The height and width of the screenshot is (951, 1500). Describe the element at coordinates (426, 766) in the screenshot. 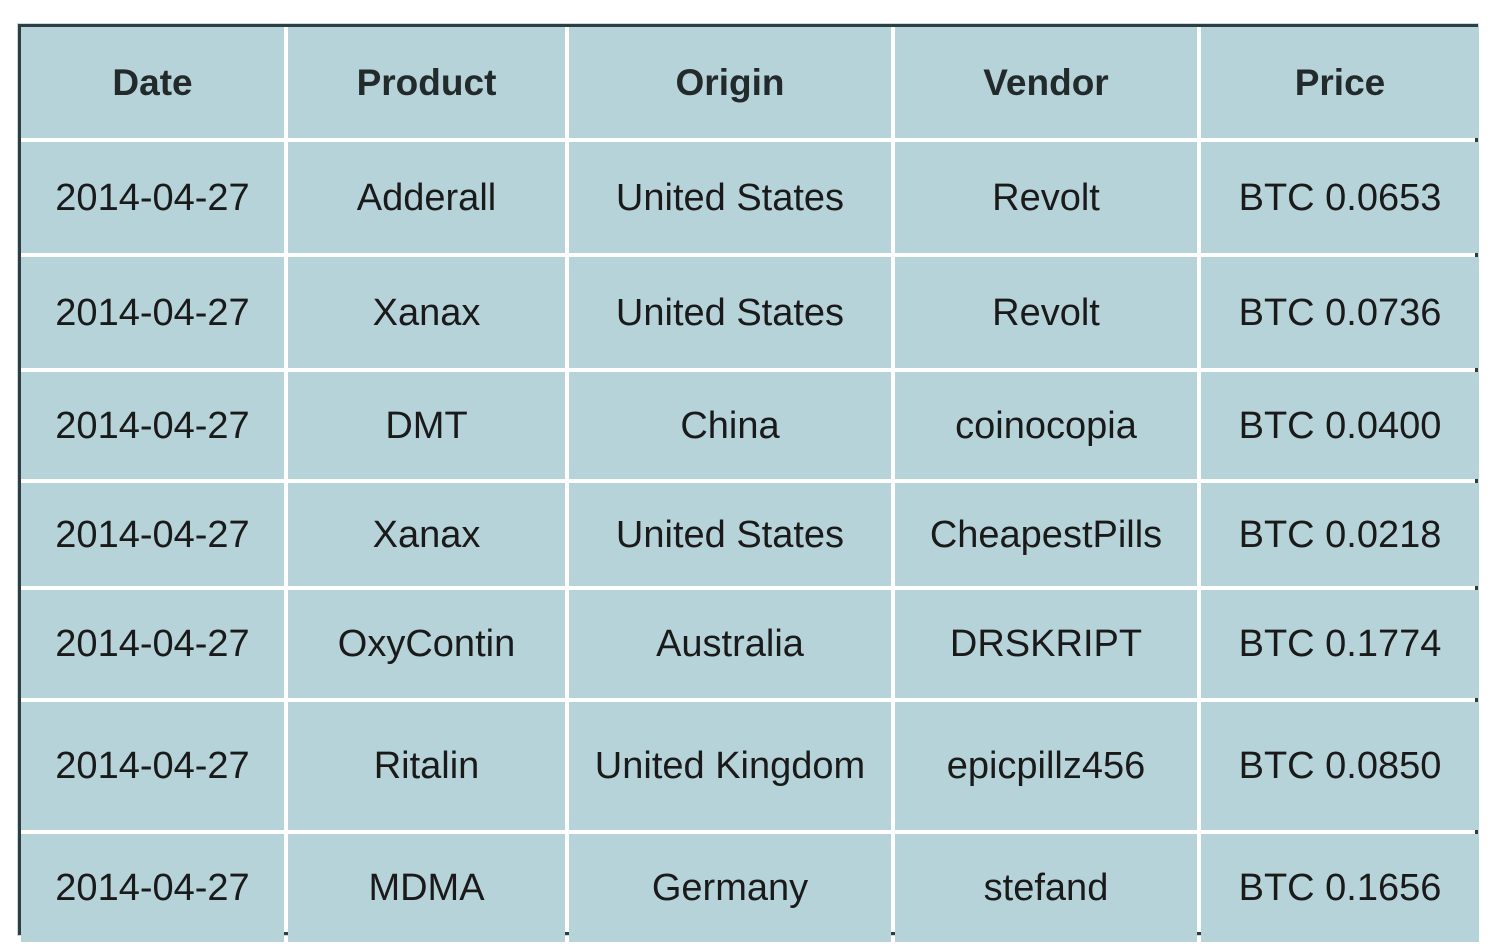

I see `cell-product: Ritalin` at that location.